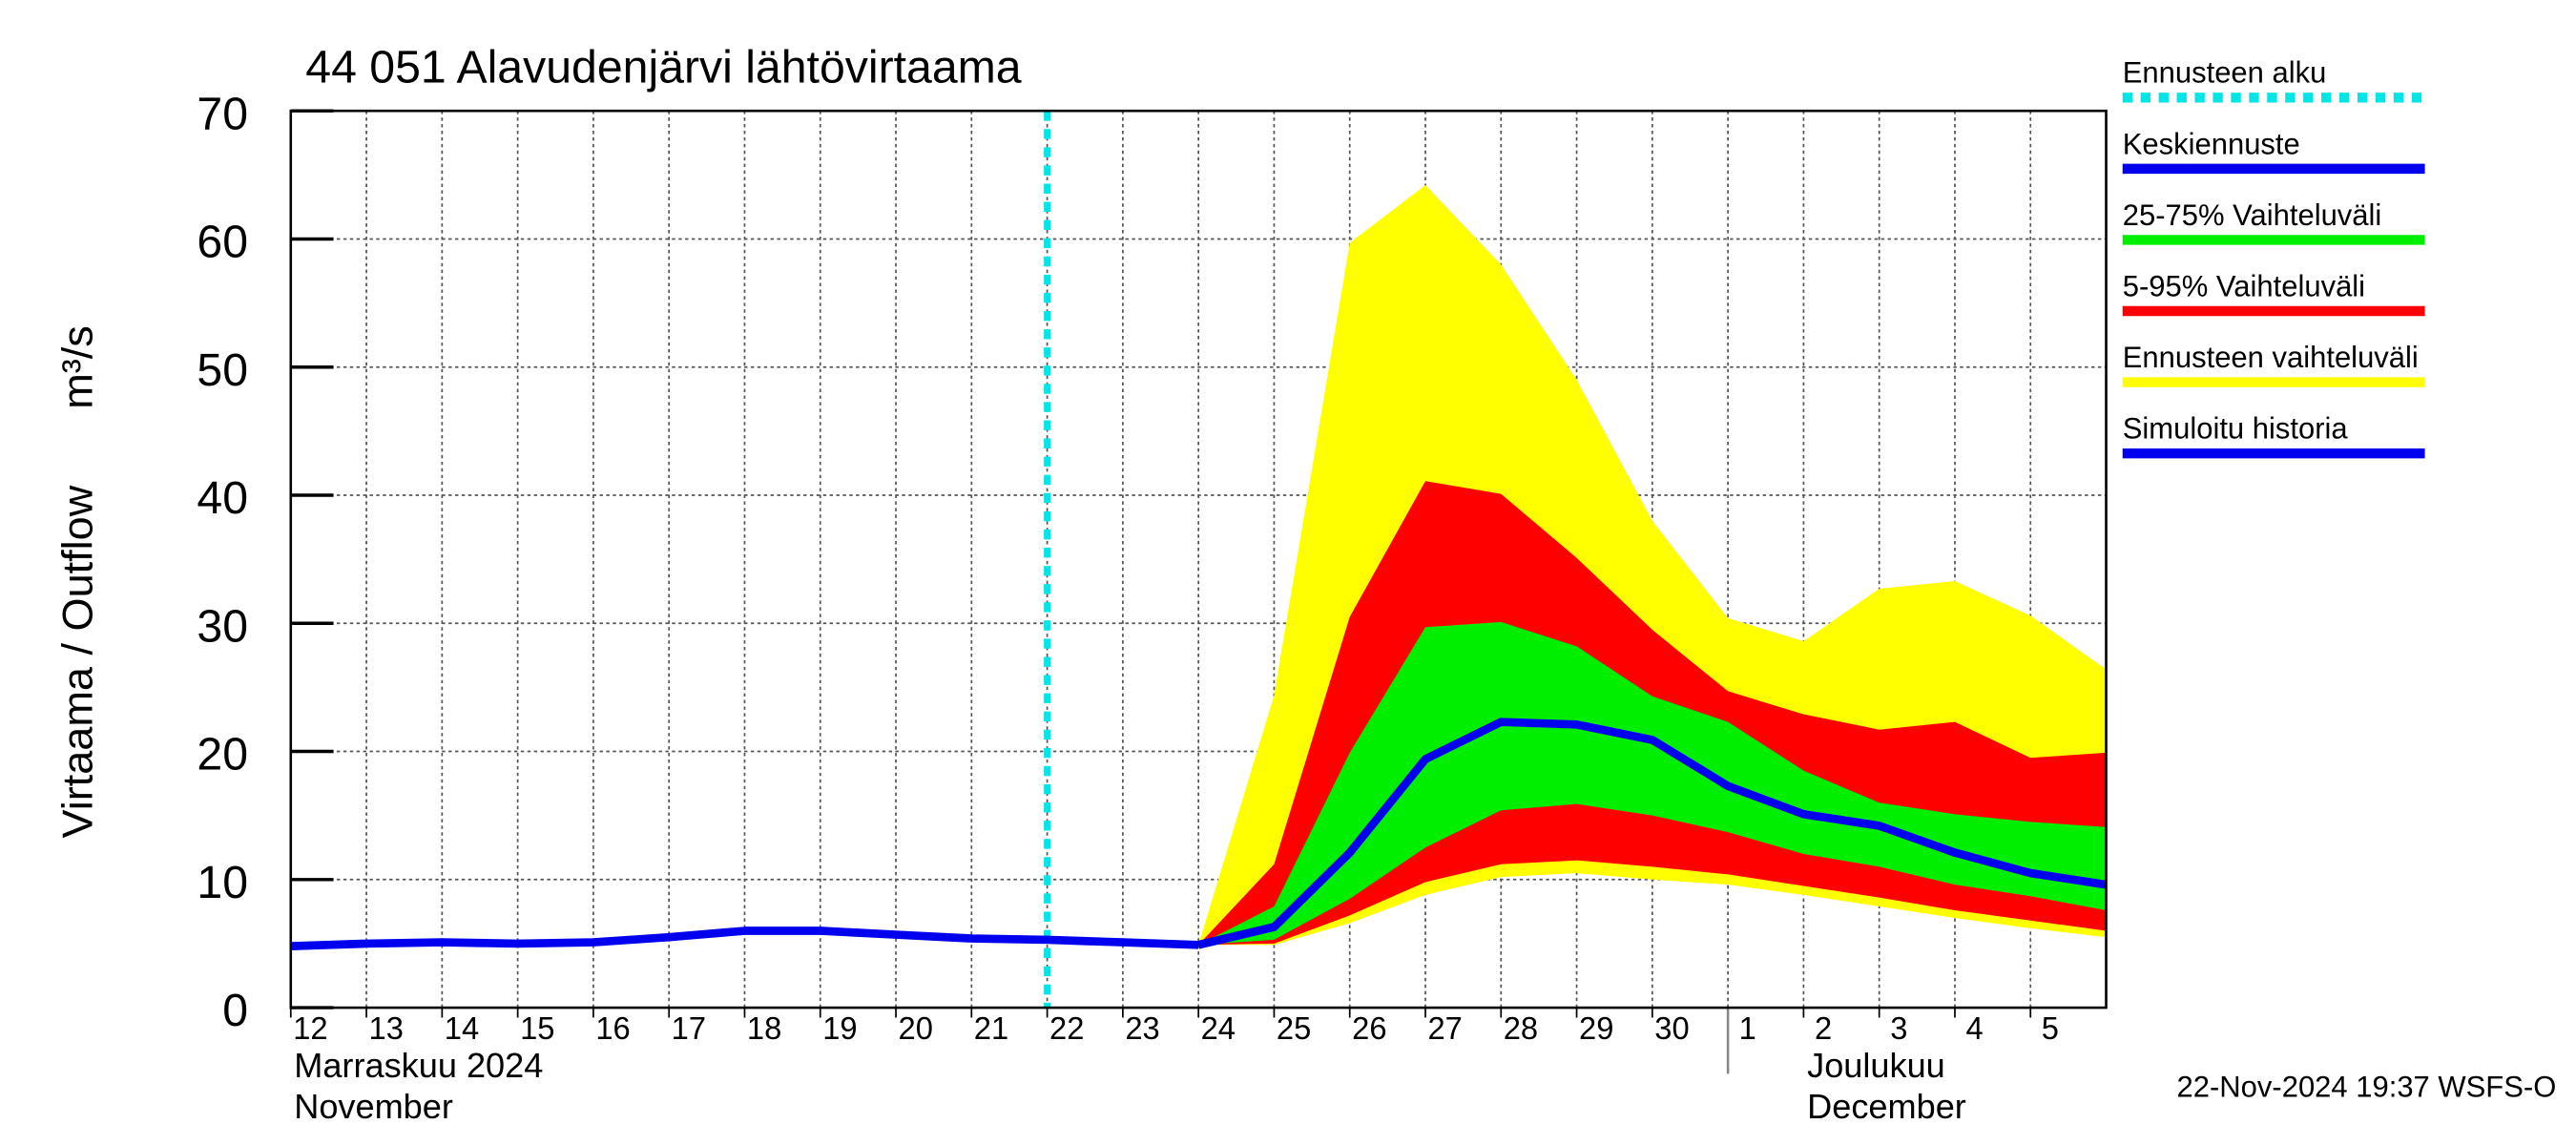 This screenshot has width=2576, height=1145. What do you see at coordinates (222, 241) in the screenshot?
I see `y-tick-label: 60` at bounding box center [222, 241].